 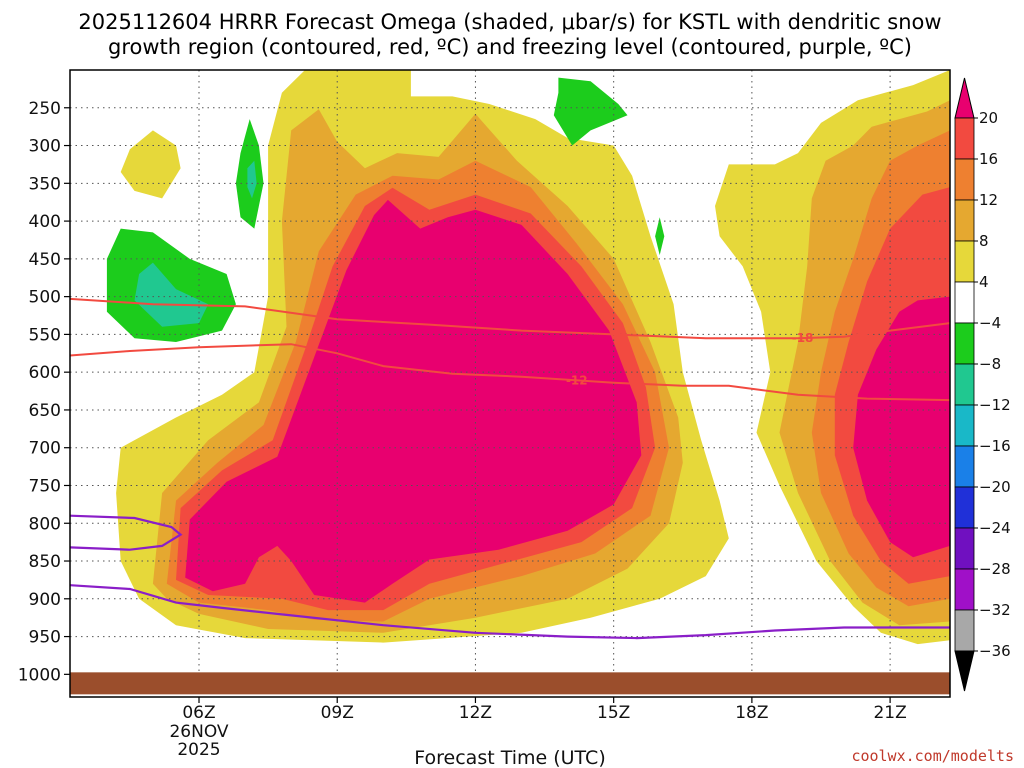 I want to click on colorbar-label: −32, so click(x=995, y=610).